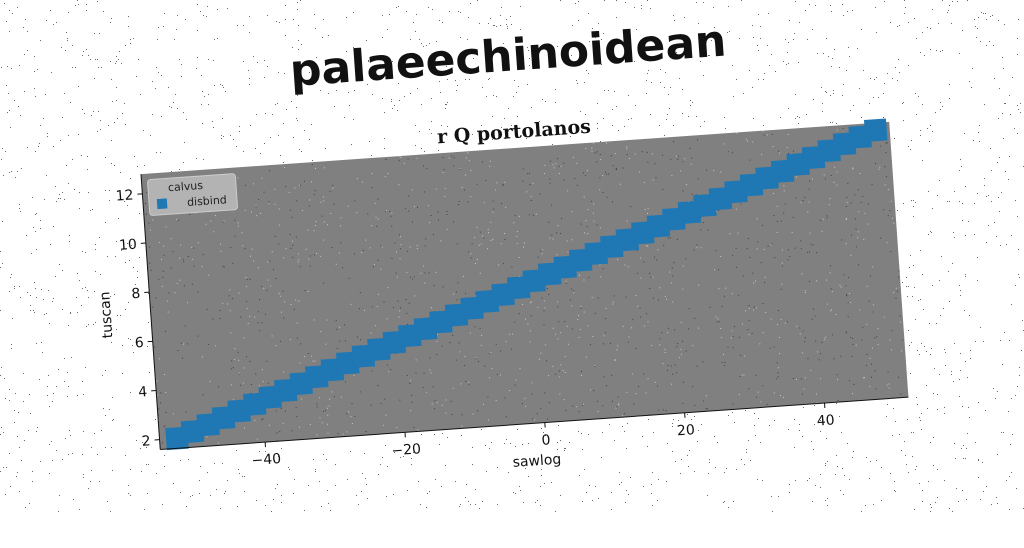 The width and height of the screenshot is (1024, 548). I want to click on y-tick-label: 10, so click(128, 245).